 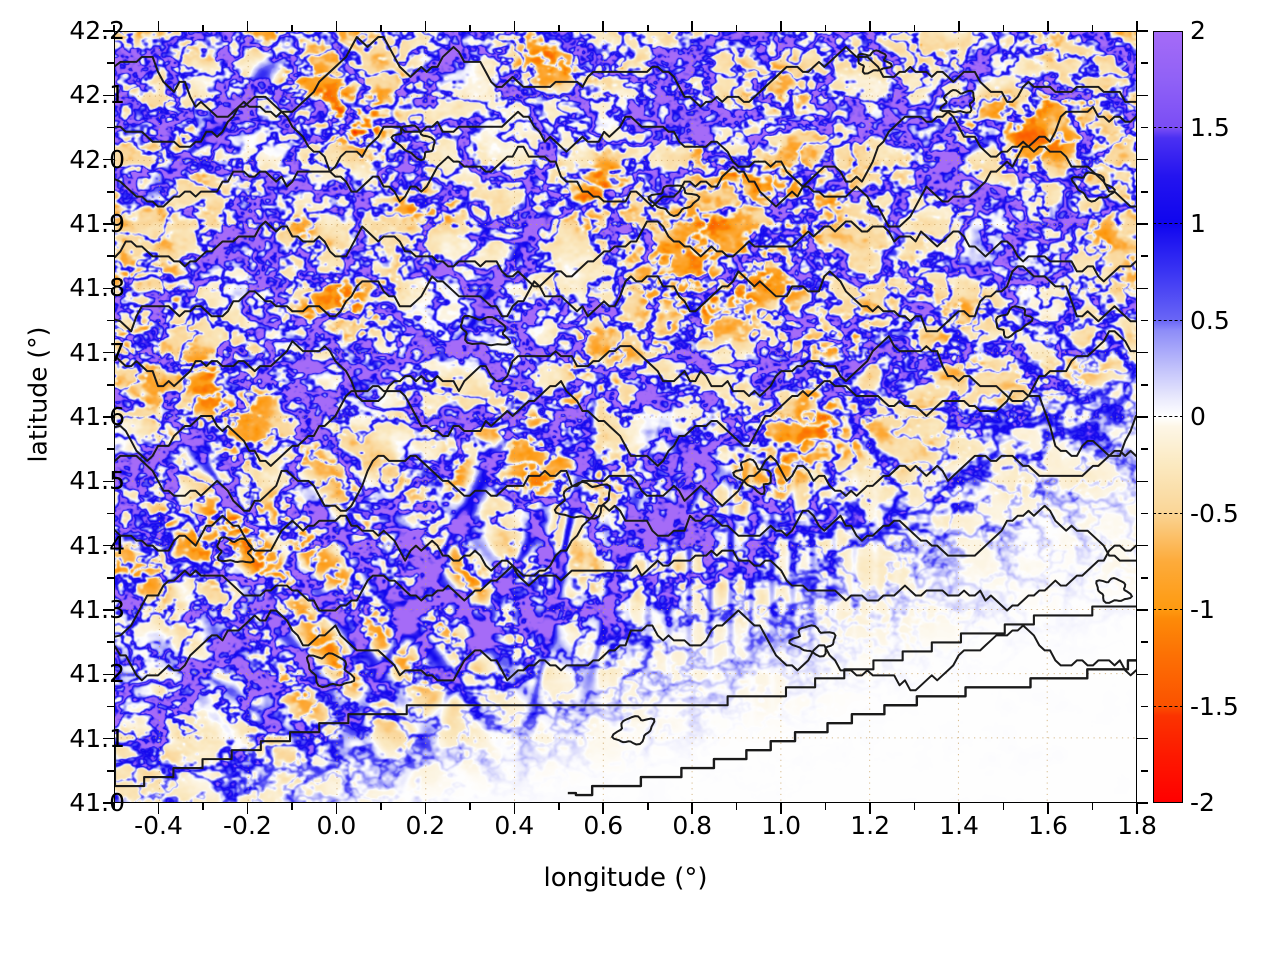 What do you see at coordinates (97, 223) in the screenshot?
I see `y-tick-label: 41.9` at bounding box center [97, 223].